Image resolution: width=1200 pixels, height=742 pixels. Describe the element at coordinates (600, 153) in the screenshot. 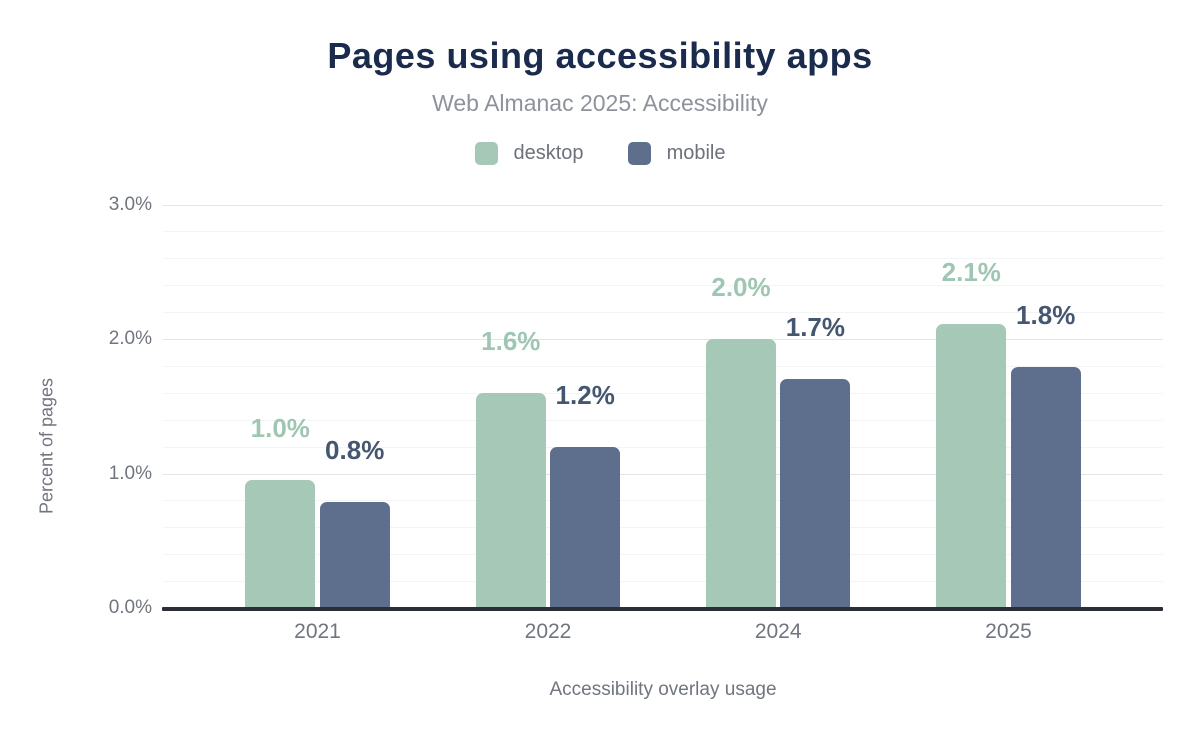

I see `legend: desktop mobile` at that location.